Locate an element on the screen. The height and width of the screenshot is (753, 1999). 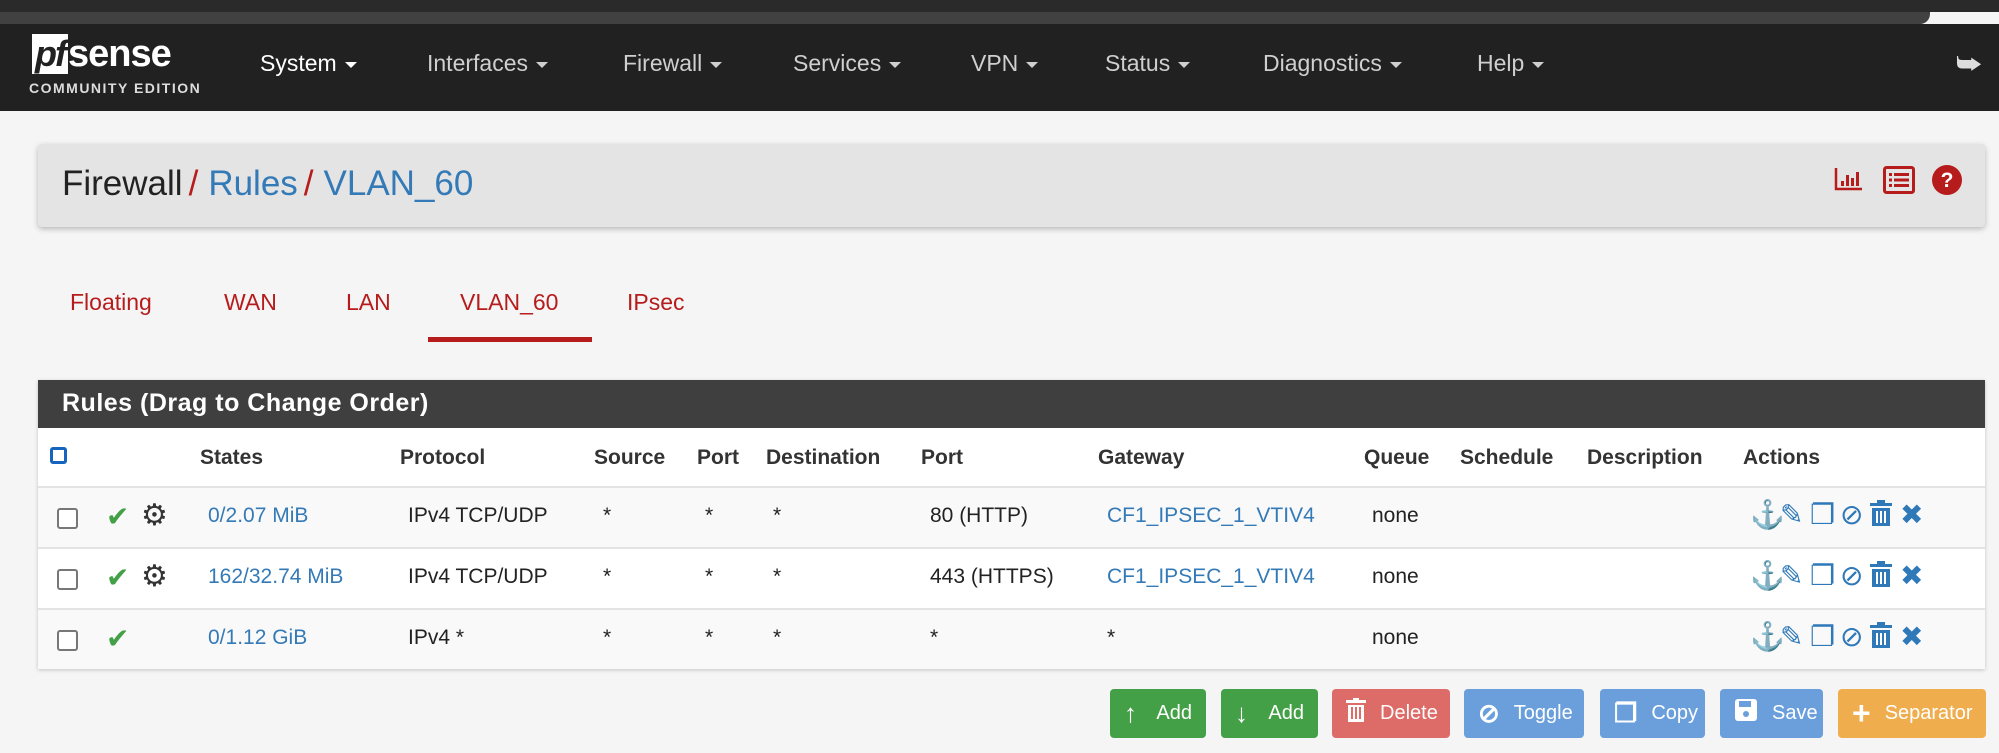
nav-status: Status is located at coordinates (1148, 63).